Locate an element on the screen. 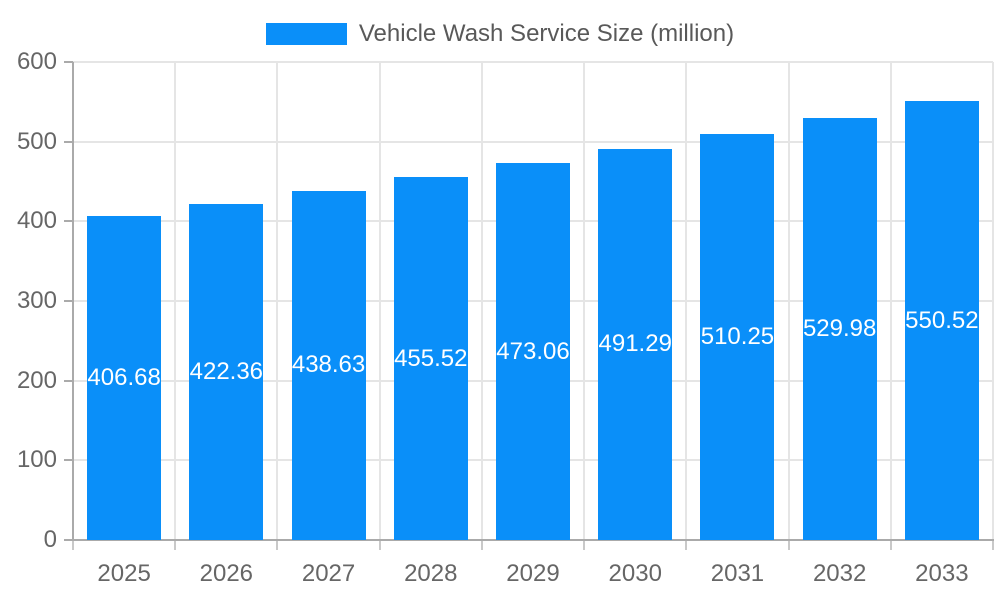 The height and width of the screenshot is (600, 1000). y-tick-label: 300 is located at coordinates (36, 300).